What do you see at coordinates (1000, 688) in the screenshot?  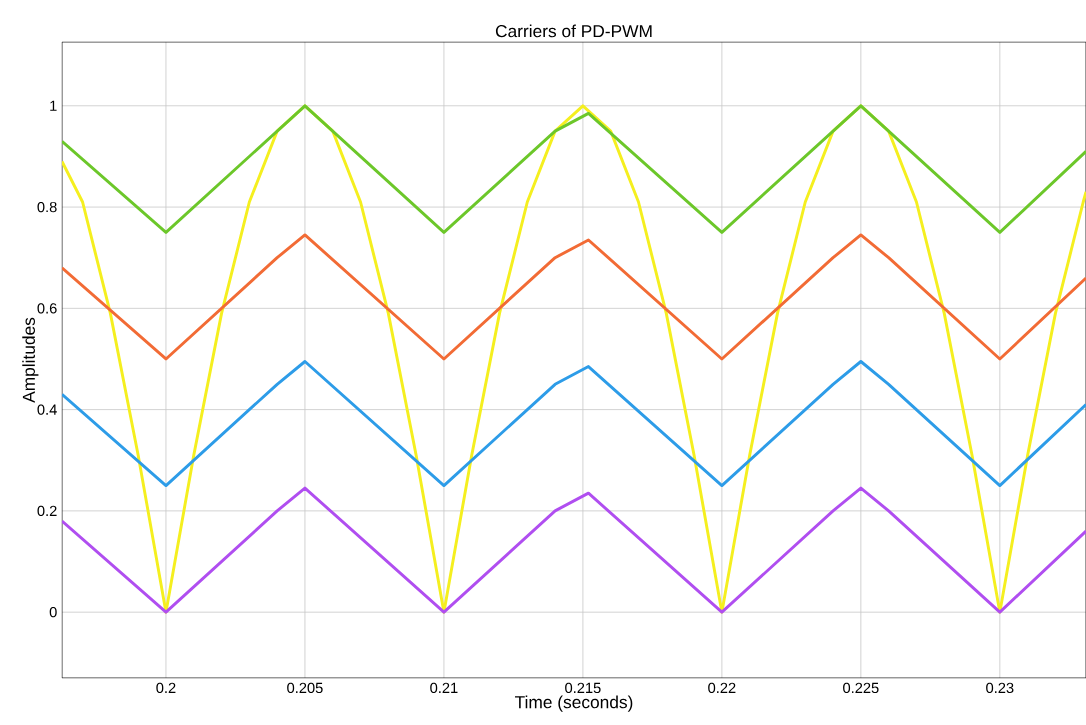 I see `x-tick-label: 0.23` at bounding box center [1000, 688].